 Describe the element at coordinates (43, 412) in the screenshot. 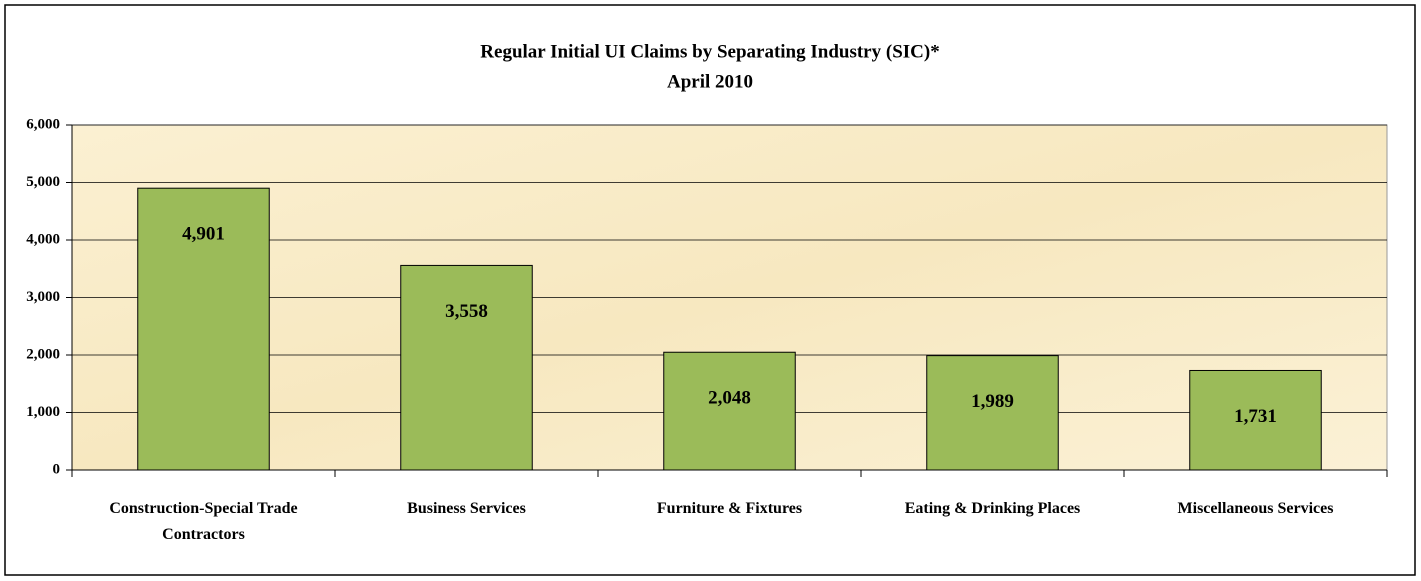

I see `y-tick-label: 1,000` at that location.